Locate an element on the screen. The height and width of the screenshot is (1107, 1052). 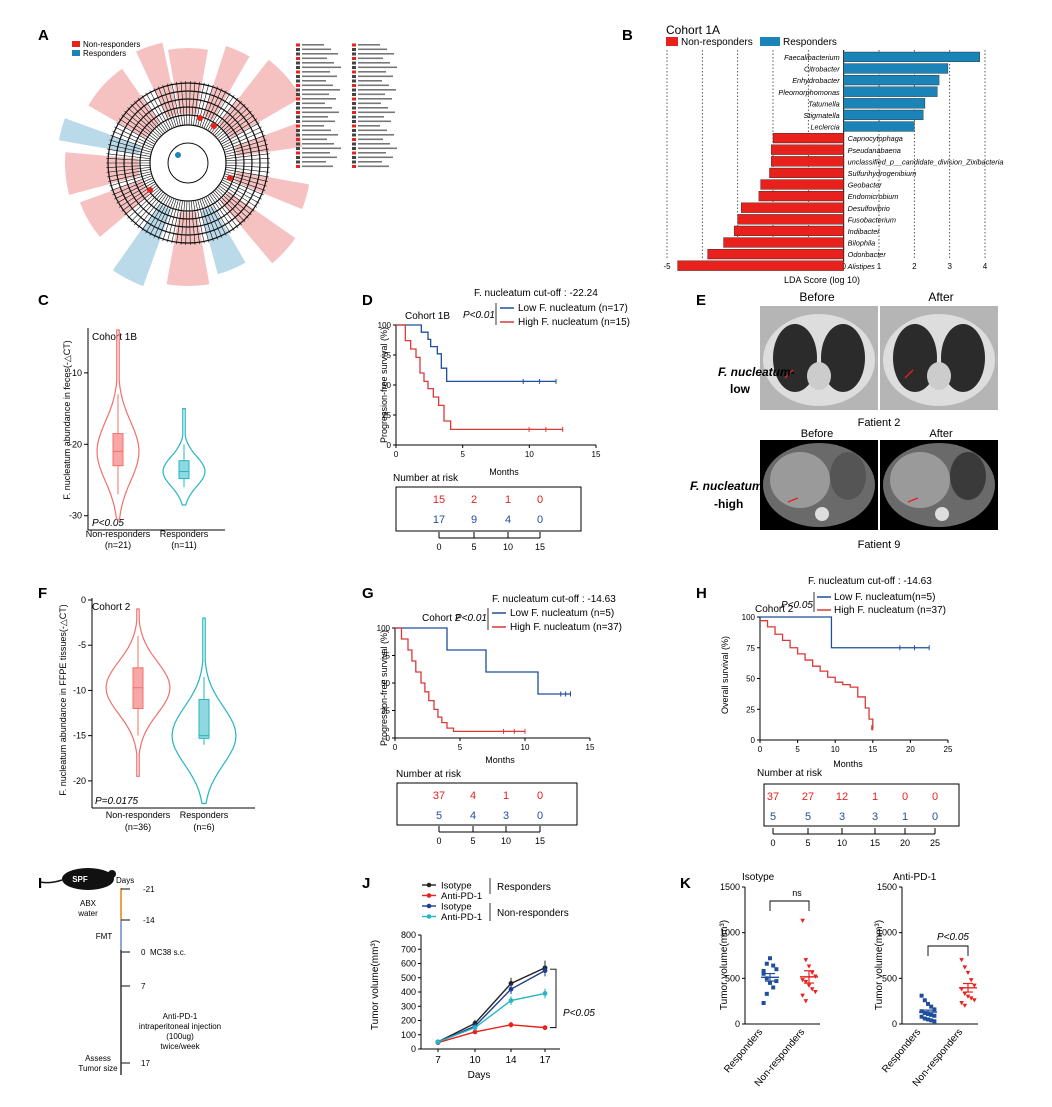
chart-f-group-2: Responders is located at coordinates (204, 815).